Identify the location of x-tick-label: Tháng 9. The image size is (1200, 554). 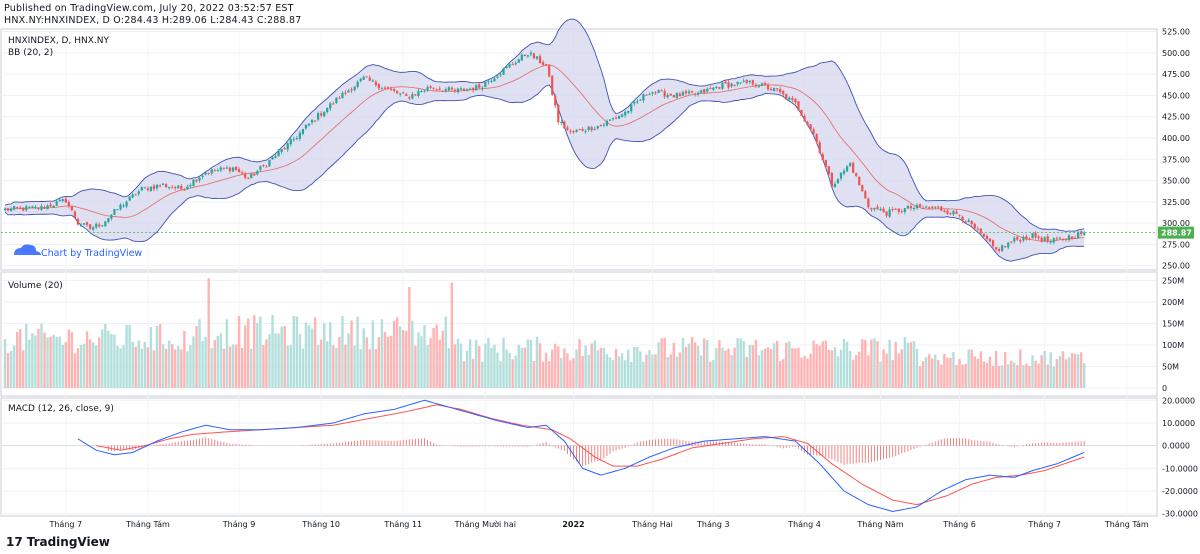
(239, 524).